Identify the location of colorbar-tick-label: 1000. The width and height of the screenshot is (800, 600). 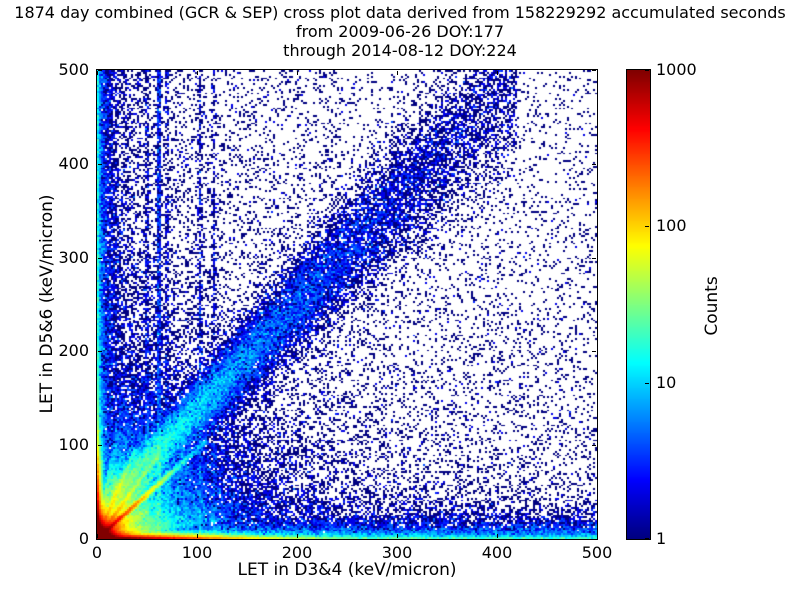
(676, 69).